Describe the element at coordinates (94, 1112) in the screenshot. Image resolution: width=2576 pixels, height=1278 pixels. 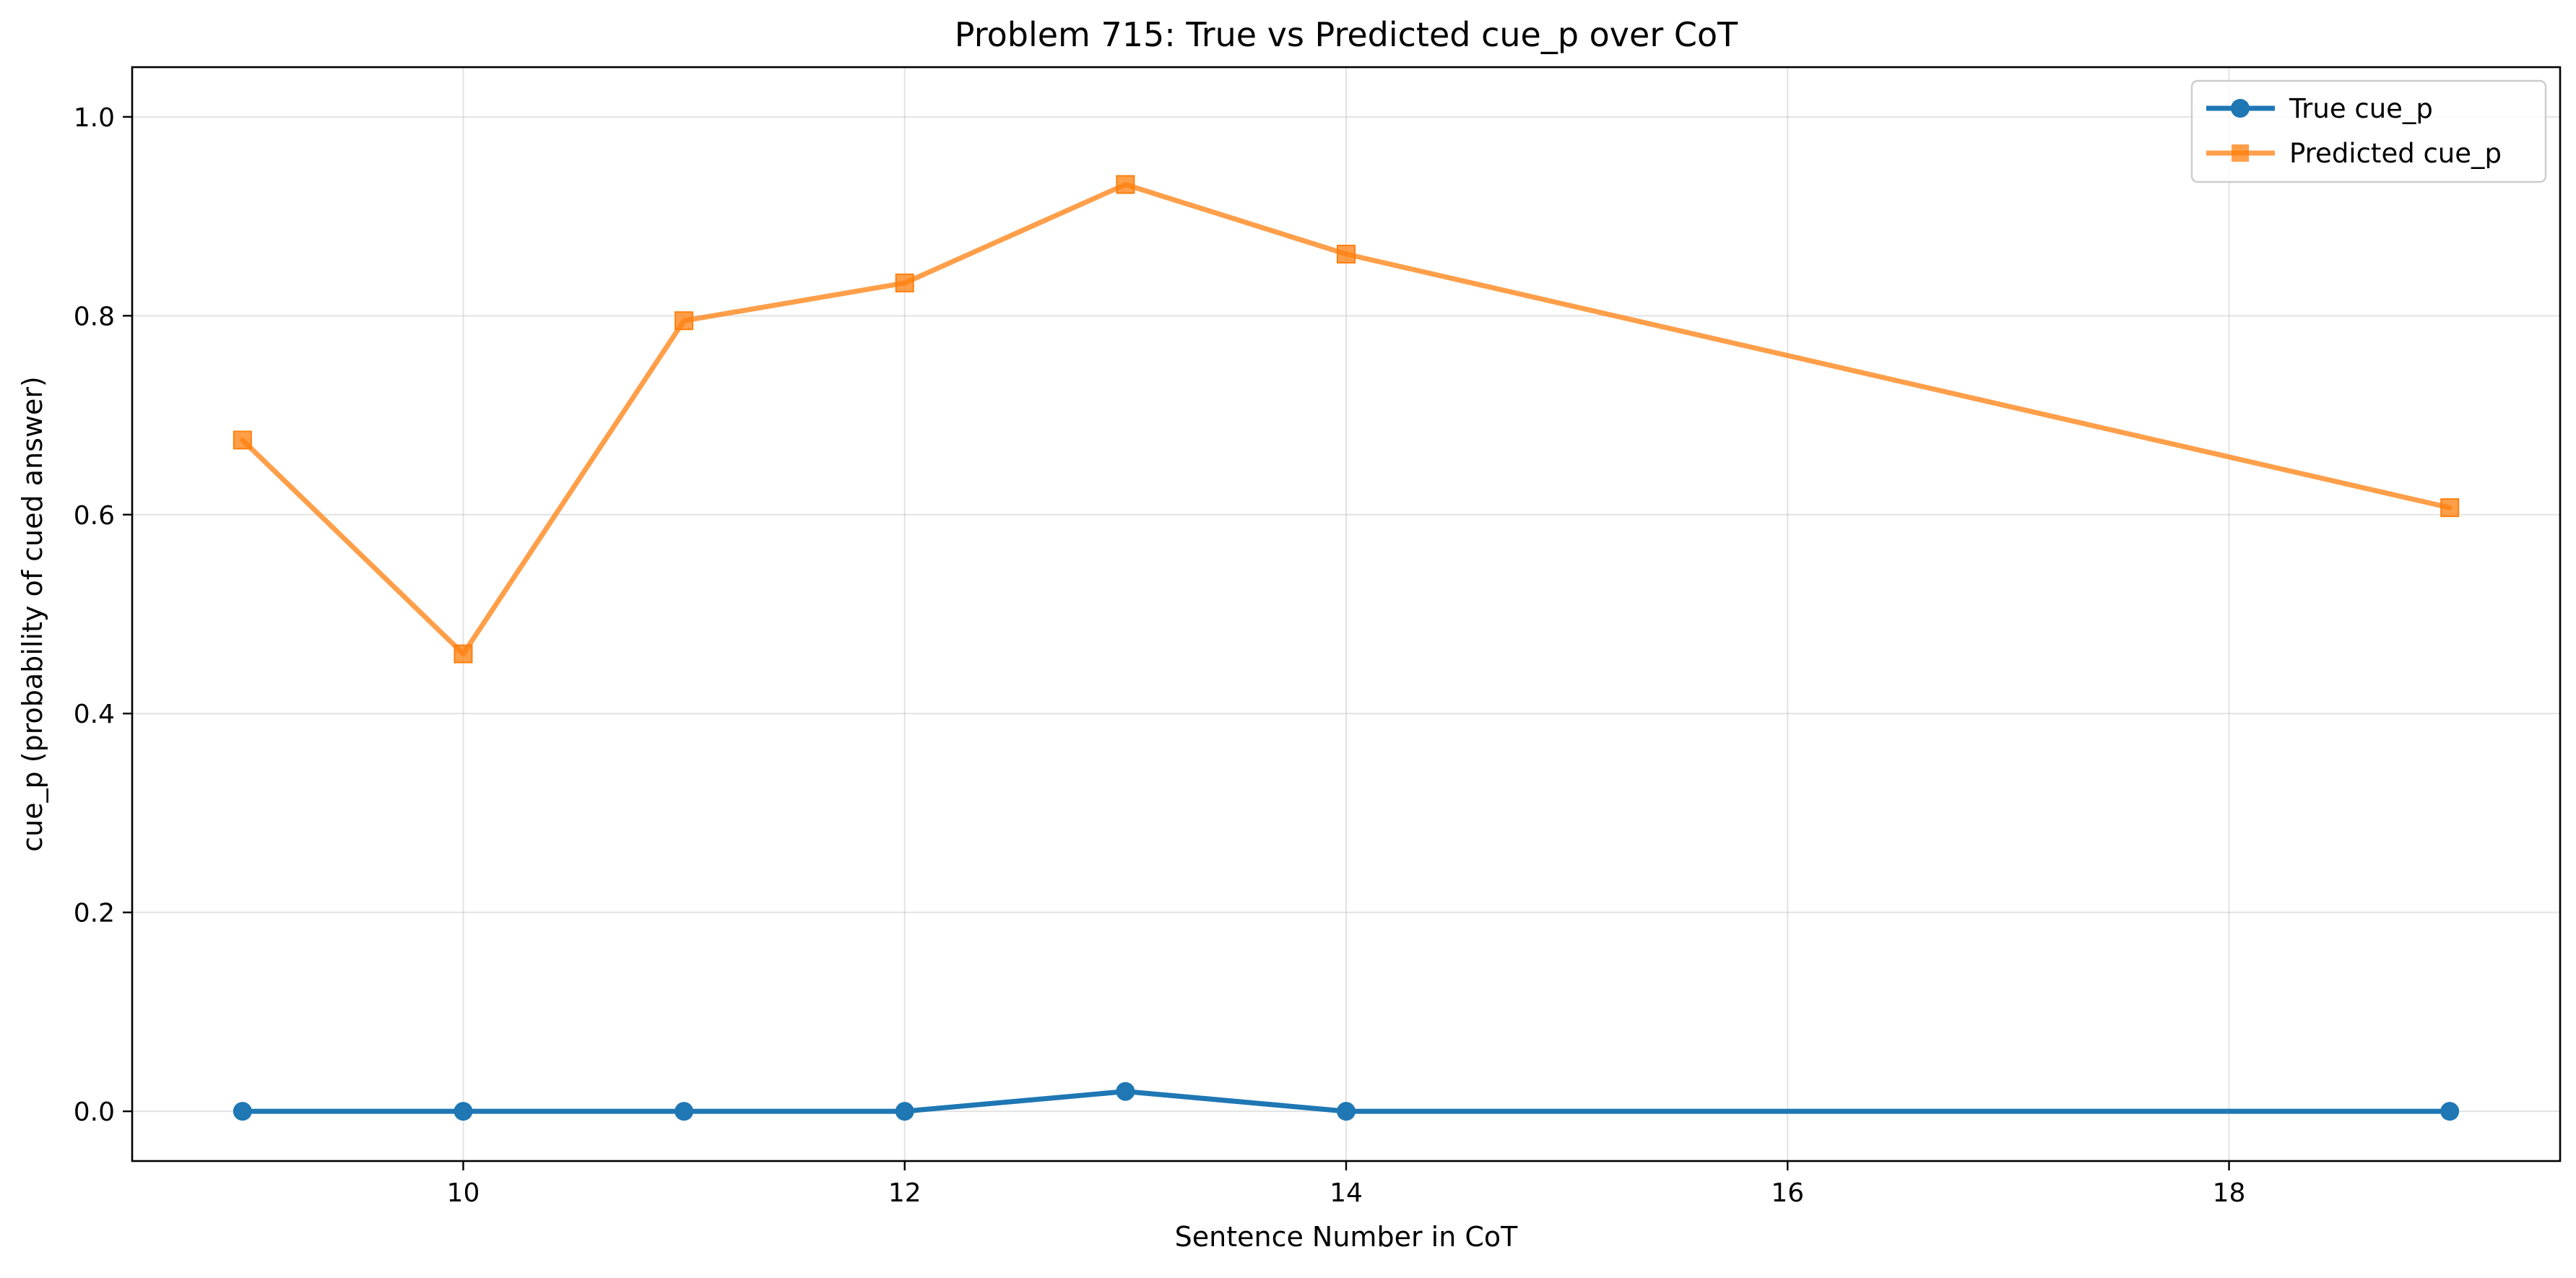
I see `y-tick-label: 0.0` at that location.